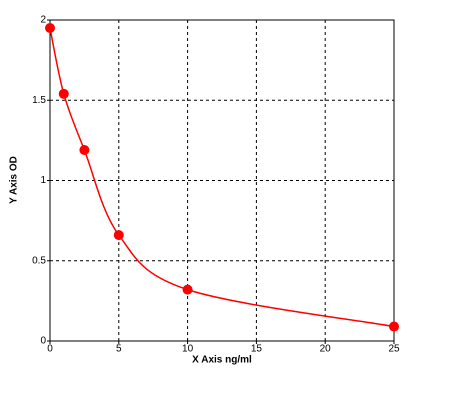 This screenshot has height=406, width=461. Describe the element at coordinates (257, 349) in the screenshot. I see `x-tick-label: 15` at that location.